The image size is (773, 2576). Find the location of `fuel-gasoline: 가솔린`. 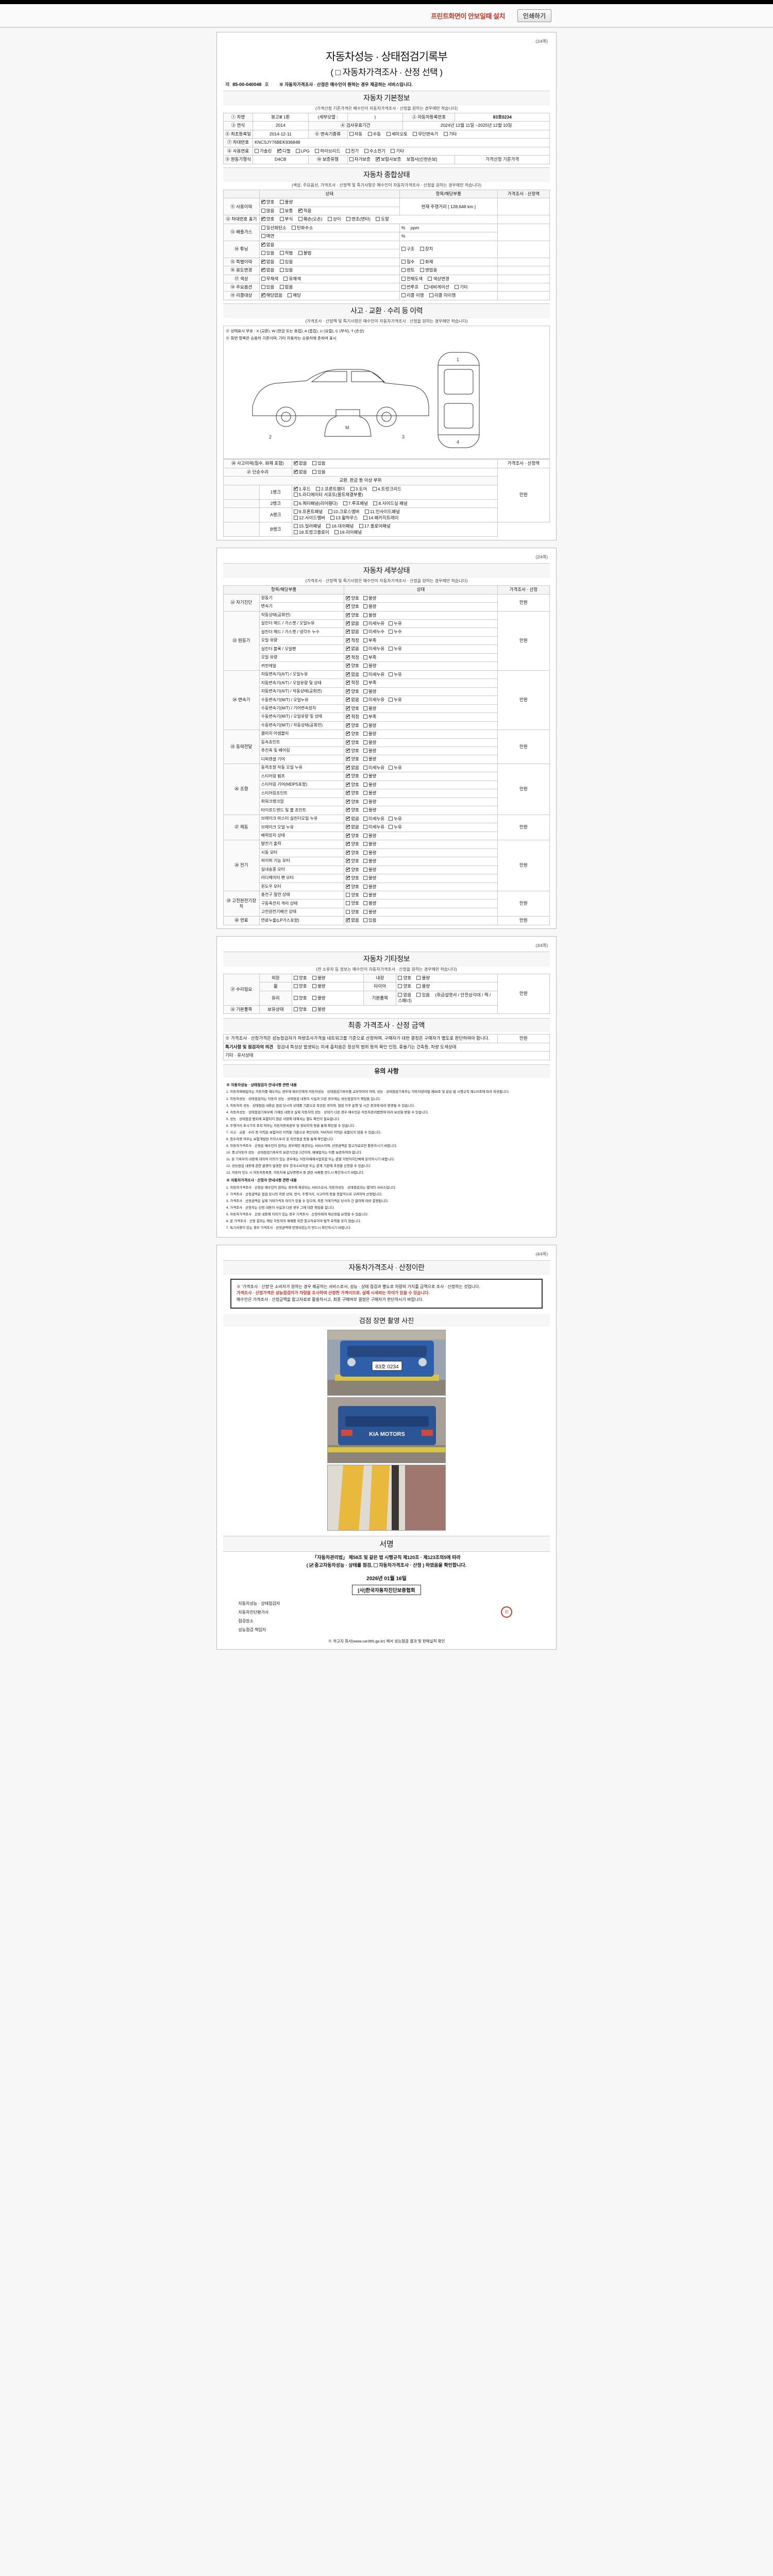

fuel-gasoline: 가솔린 is located at coordinates (263, 151).